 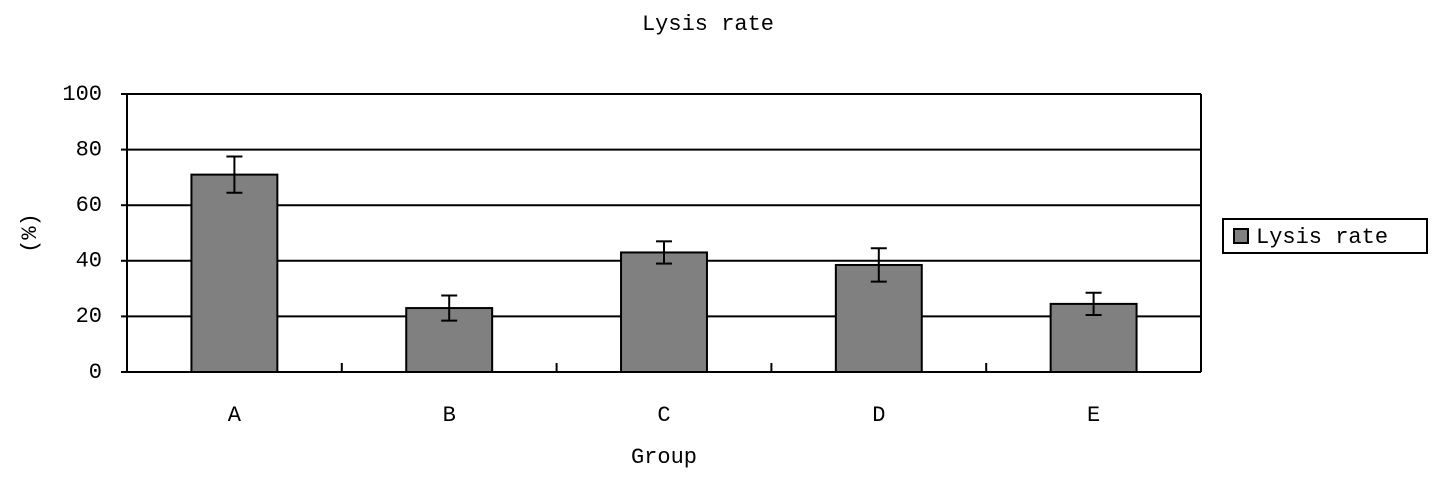 I want to click on legend-box, so click(x=1325, y=236).